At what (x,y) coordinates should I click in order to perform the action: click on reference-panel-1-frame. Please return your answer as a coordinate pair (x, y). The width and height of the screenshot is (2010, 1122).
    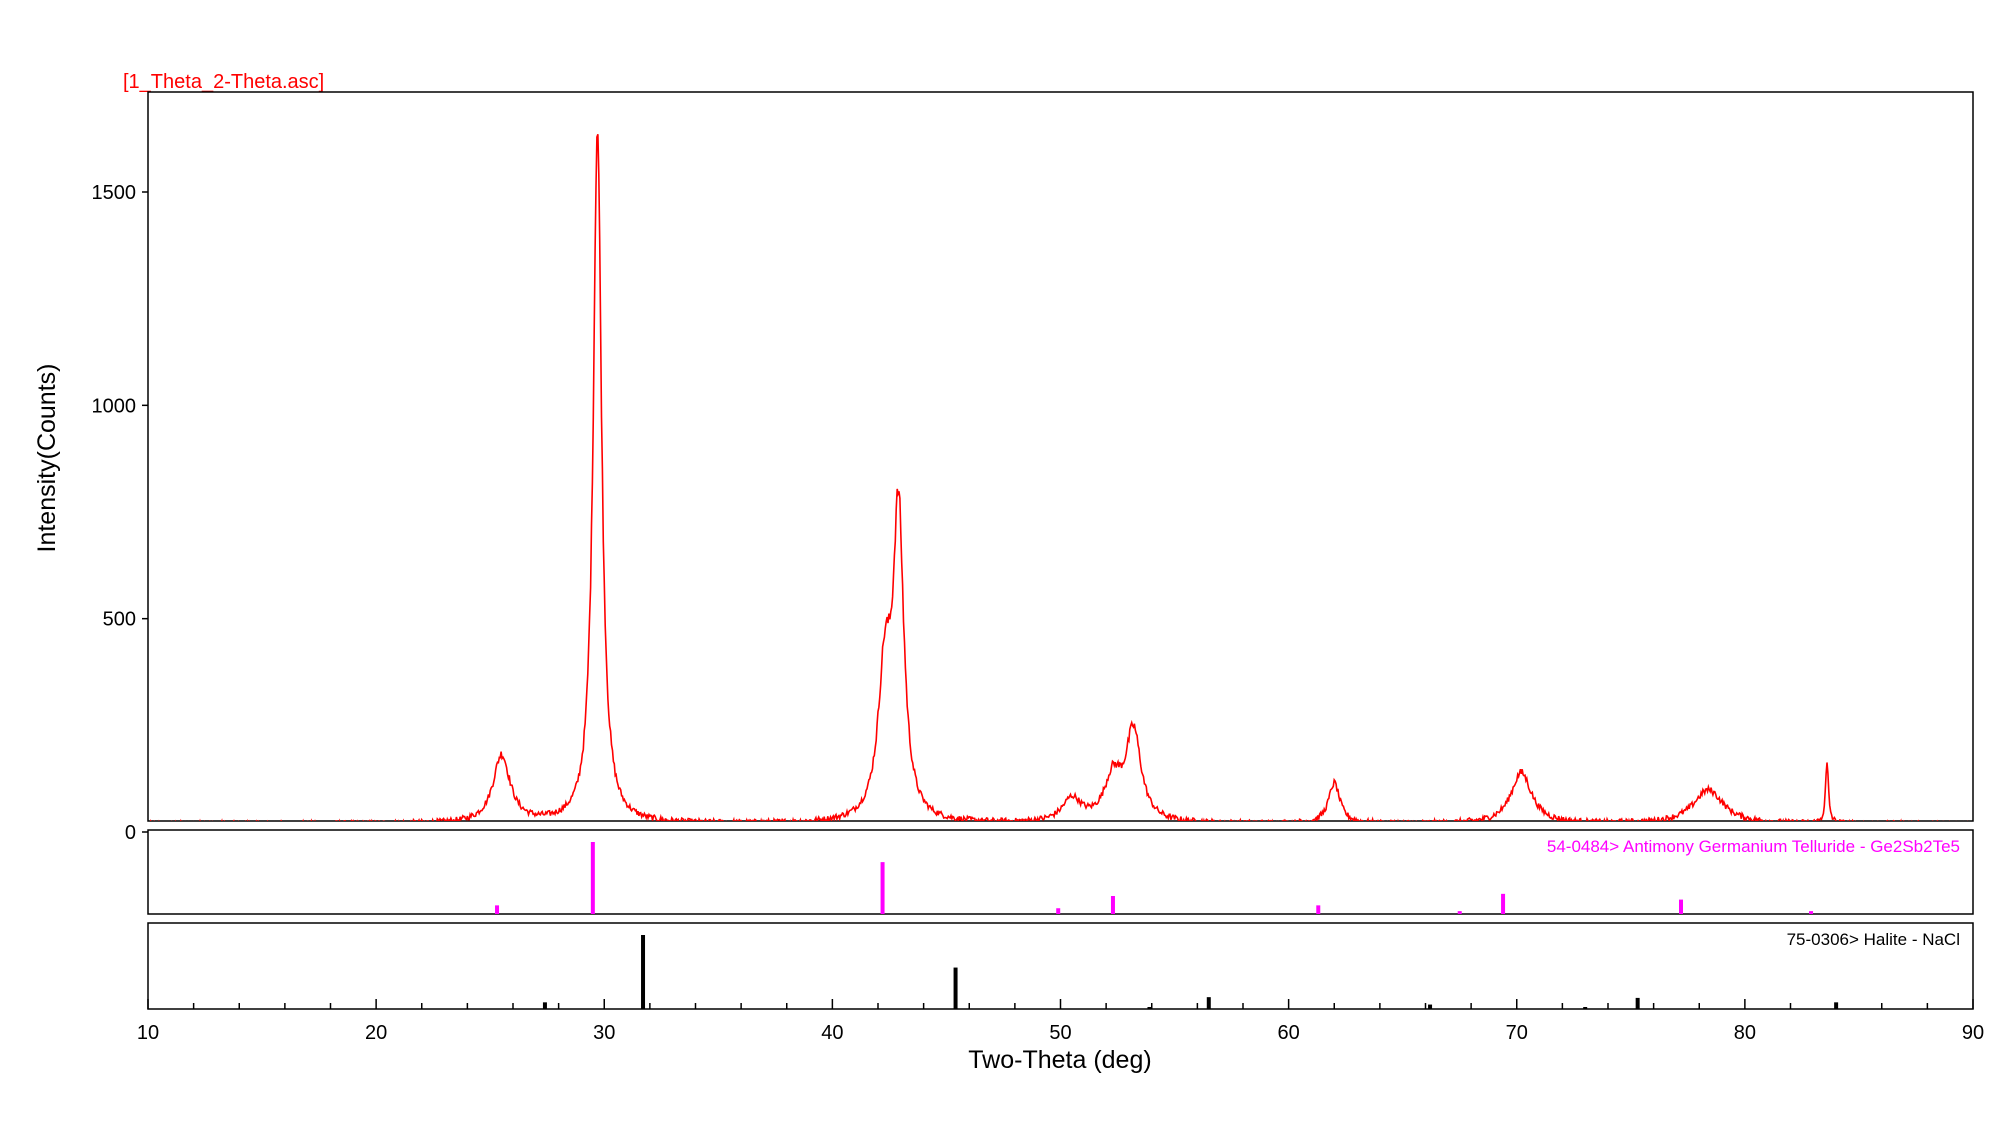
    Looking at the image, I should click on (1060, 872).